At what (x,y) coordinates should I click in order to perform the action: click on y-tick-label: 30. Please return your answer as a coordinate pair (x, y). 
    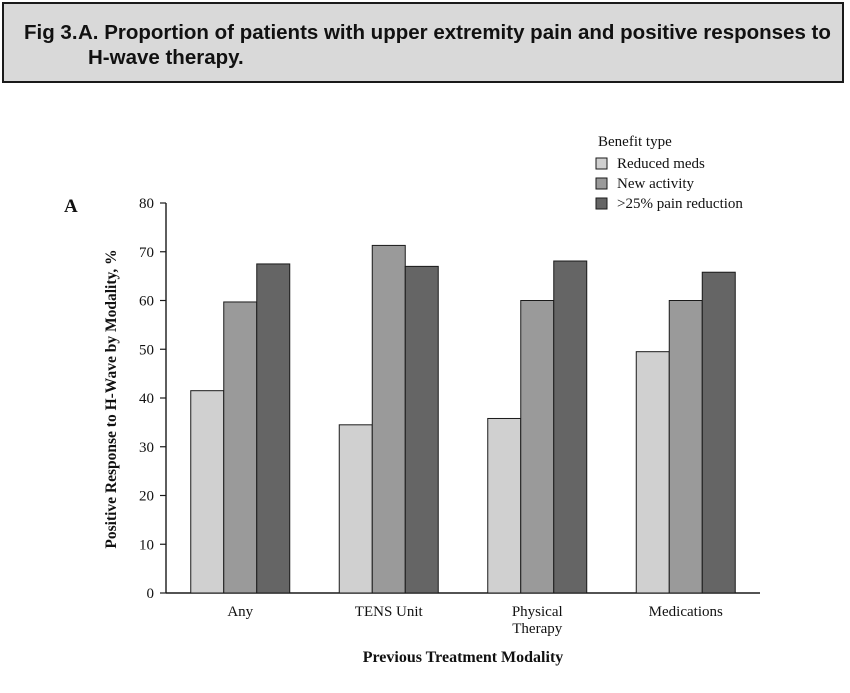
    Looking at the image, I should click on (146, 448).